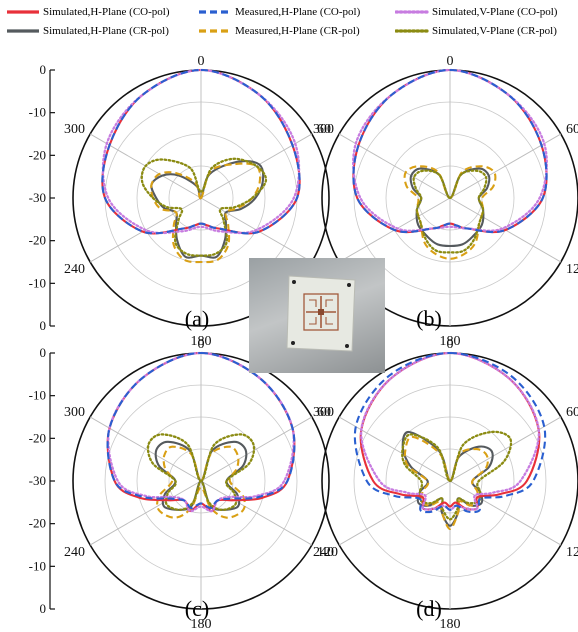 The width and height of the screenshot is (578, 632). What do you see at coordinates (429, 318) in the screenshot?
I see `panel-label-b: (b)` at bounding box center [429, 318].